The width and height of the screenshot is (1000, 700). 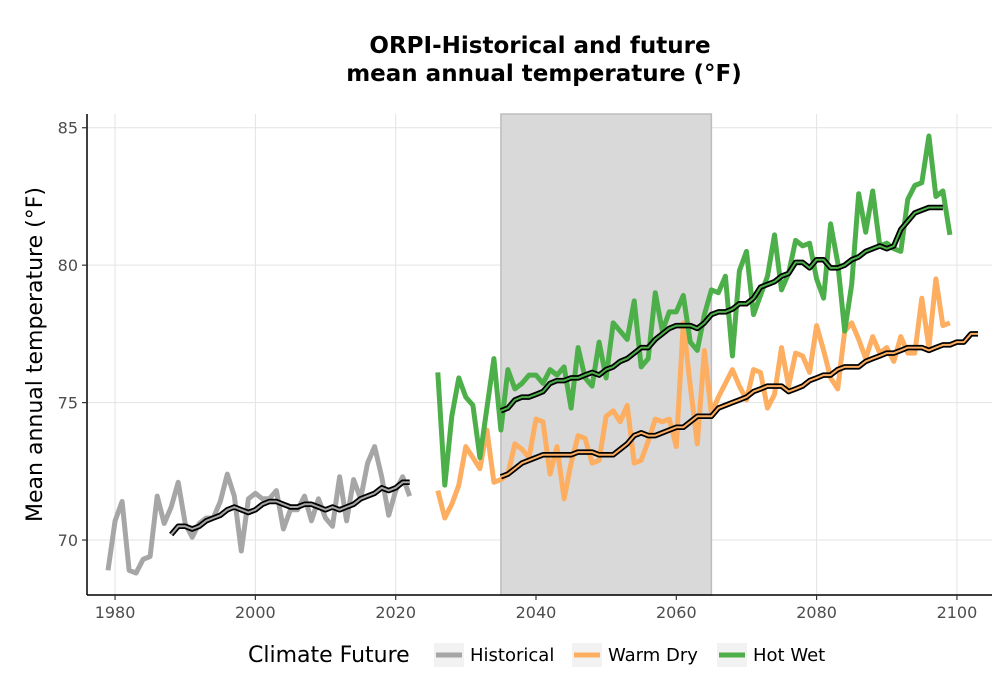 What do you see at coordinates (676, 612) in the screenshot?
I see `x-tick-label: 2060` at bounding box center [676, 612].